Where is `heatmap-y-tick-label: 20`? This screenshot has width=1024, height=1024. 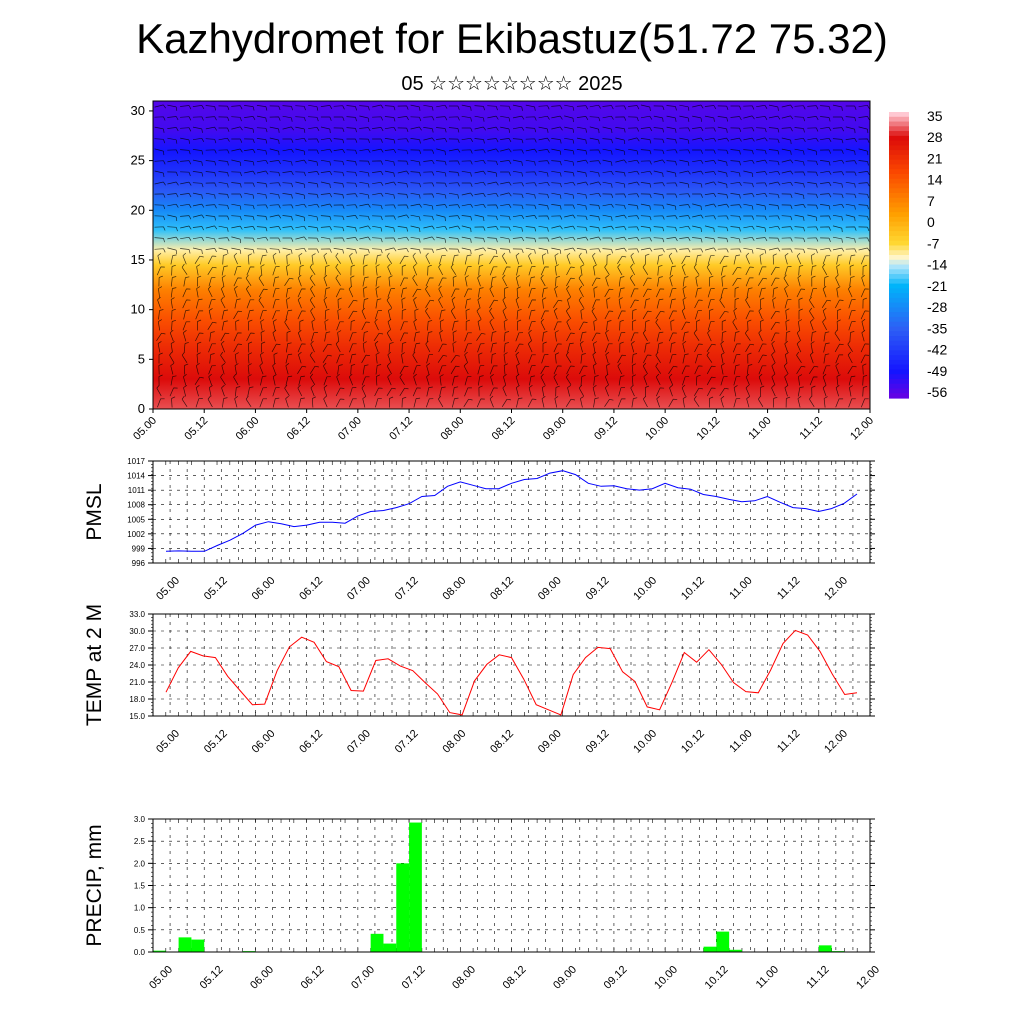
heatmap-y-tick-label: 20 is located at coordinates (138, 209).